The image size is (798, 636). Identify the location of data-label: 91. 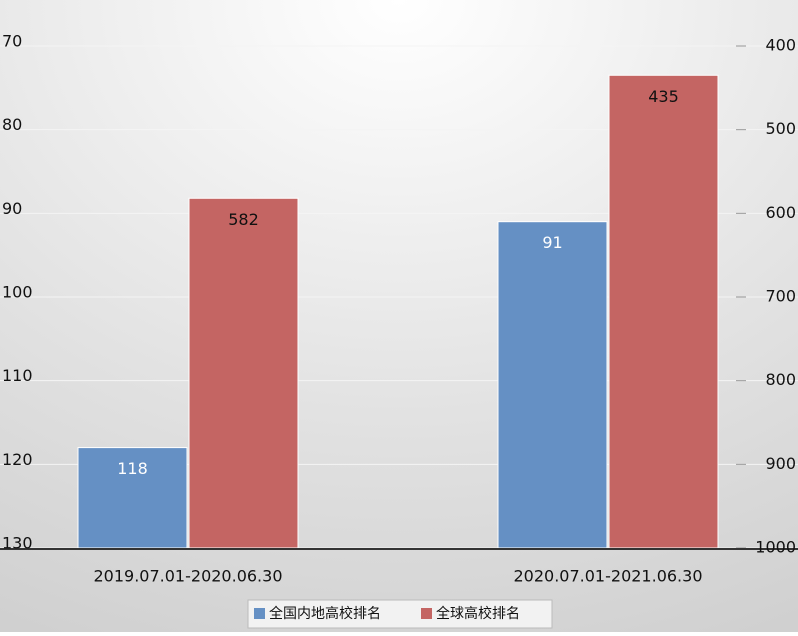
(552, 242).